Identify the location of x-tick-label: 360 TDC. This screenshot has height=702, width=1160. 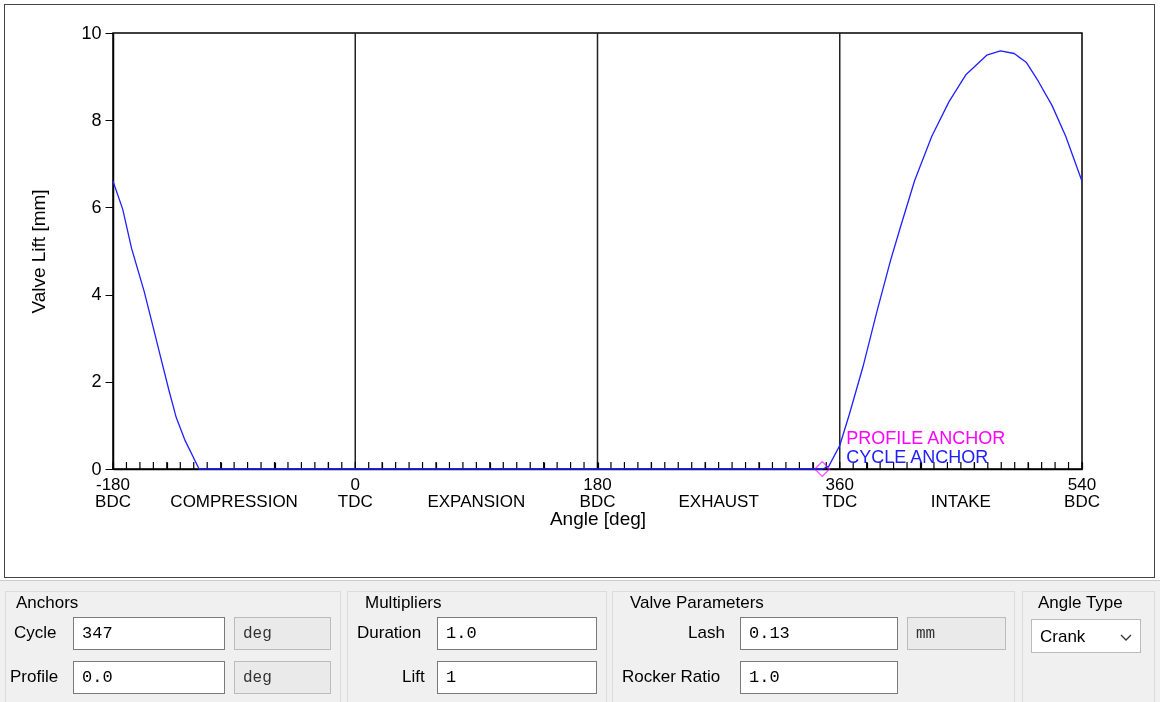
(840, 493).